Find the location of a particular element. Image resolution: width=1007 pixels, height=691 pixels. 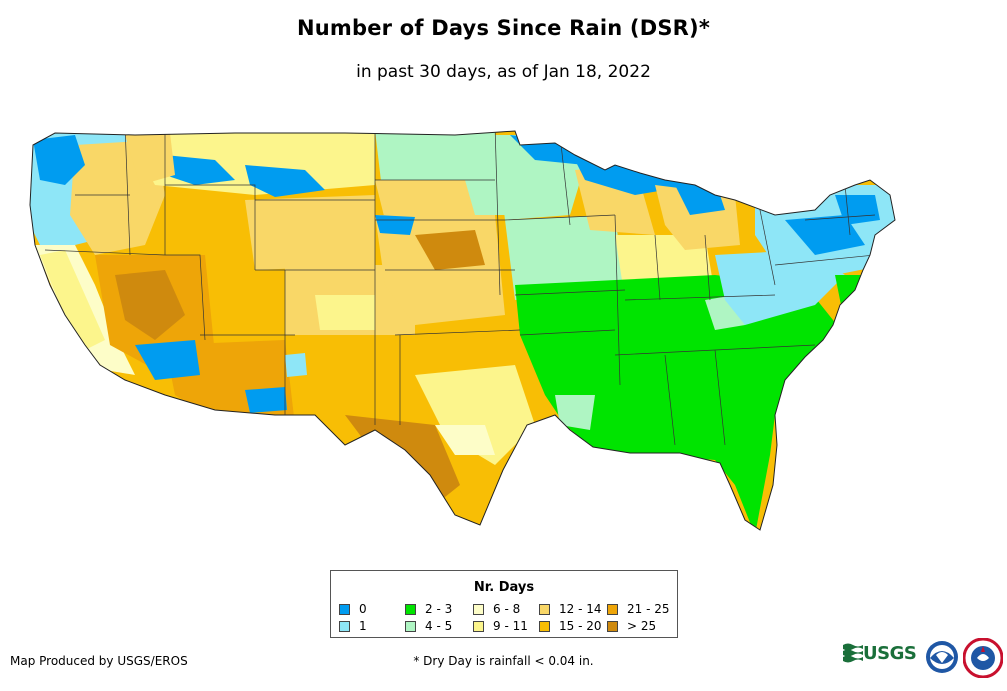

map-subtitle: in past 30 days, as of Jan 18, 2022 is located at coordinates (503, 72).